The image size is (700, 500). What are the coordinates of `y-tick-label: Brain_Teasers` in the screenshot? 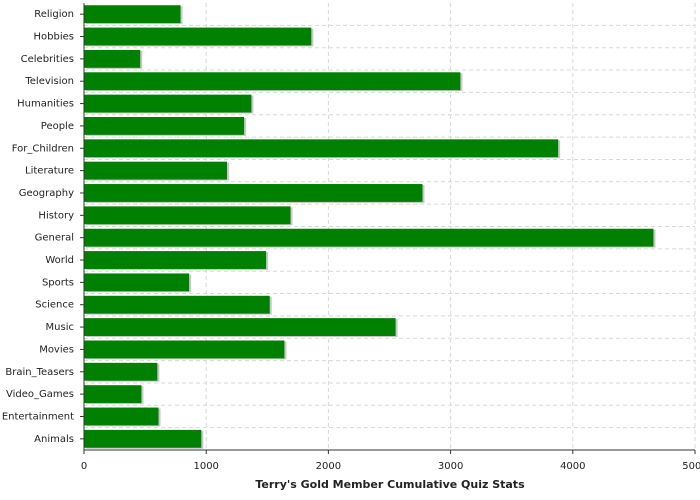 It's located at (39, 372).